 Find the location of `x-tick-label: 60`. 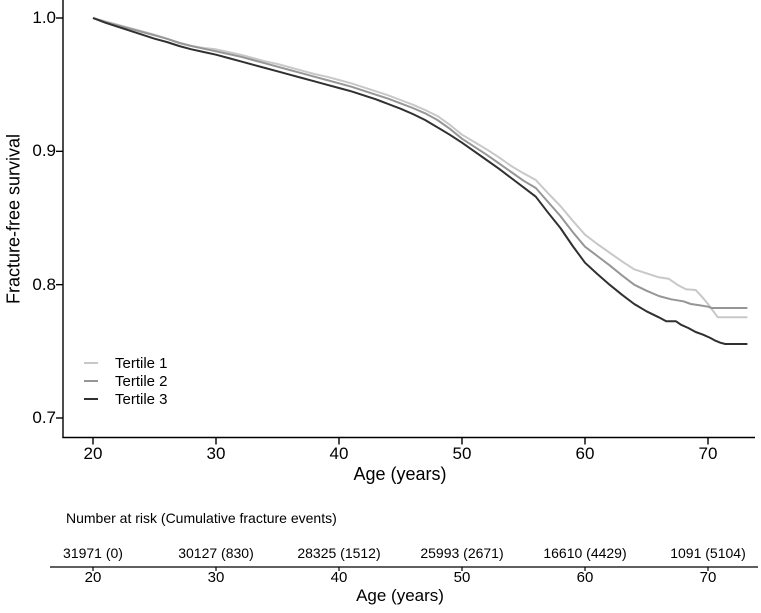

x-tick-label: 60 is located at coordinates (585, 453).